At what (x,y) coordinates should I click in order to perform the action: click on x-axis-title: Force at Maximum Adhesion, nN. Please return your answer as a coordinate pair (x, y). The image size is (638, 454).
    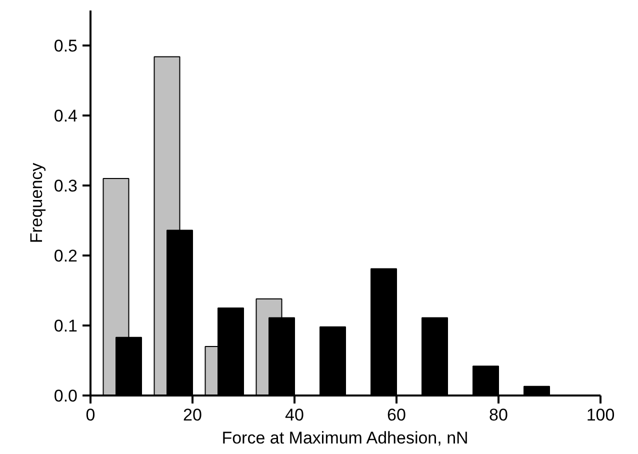
    Looking at the image, I should click on (345, 438).